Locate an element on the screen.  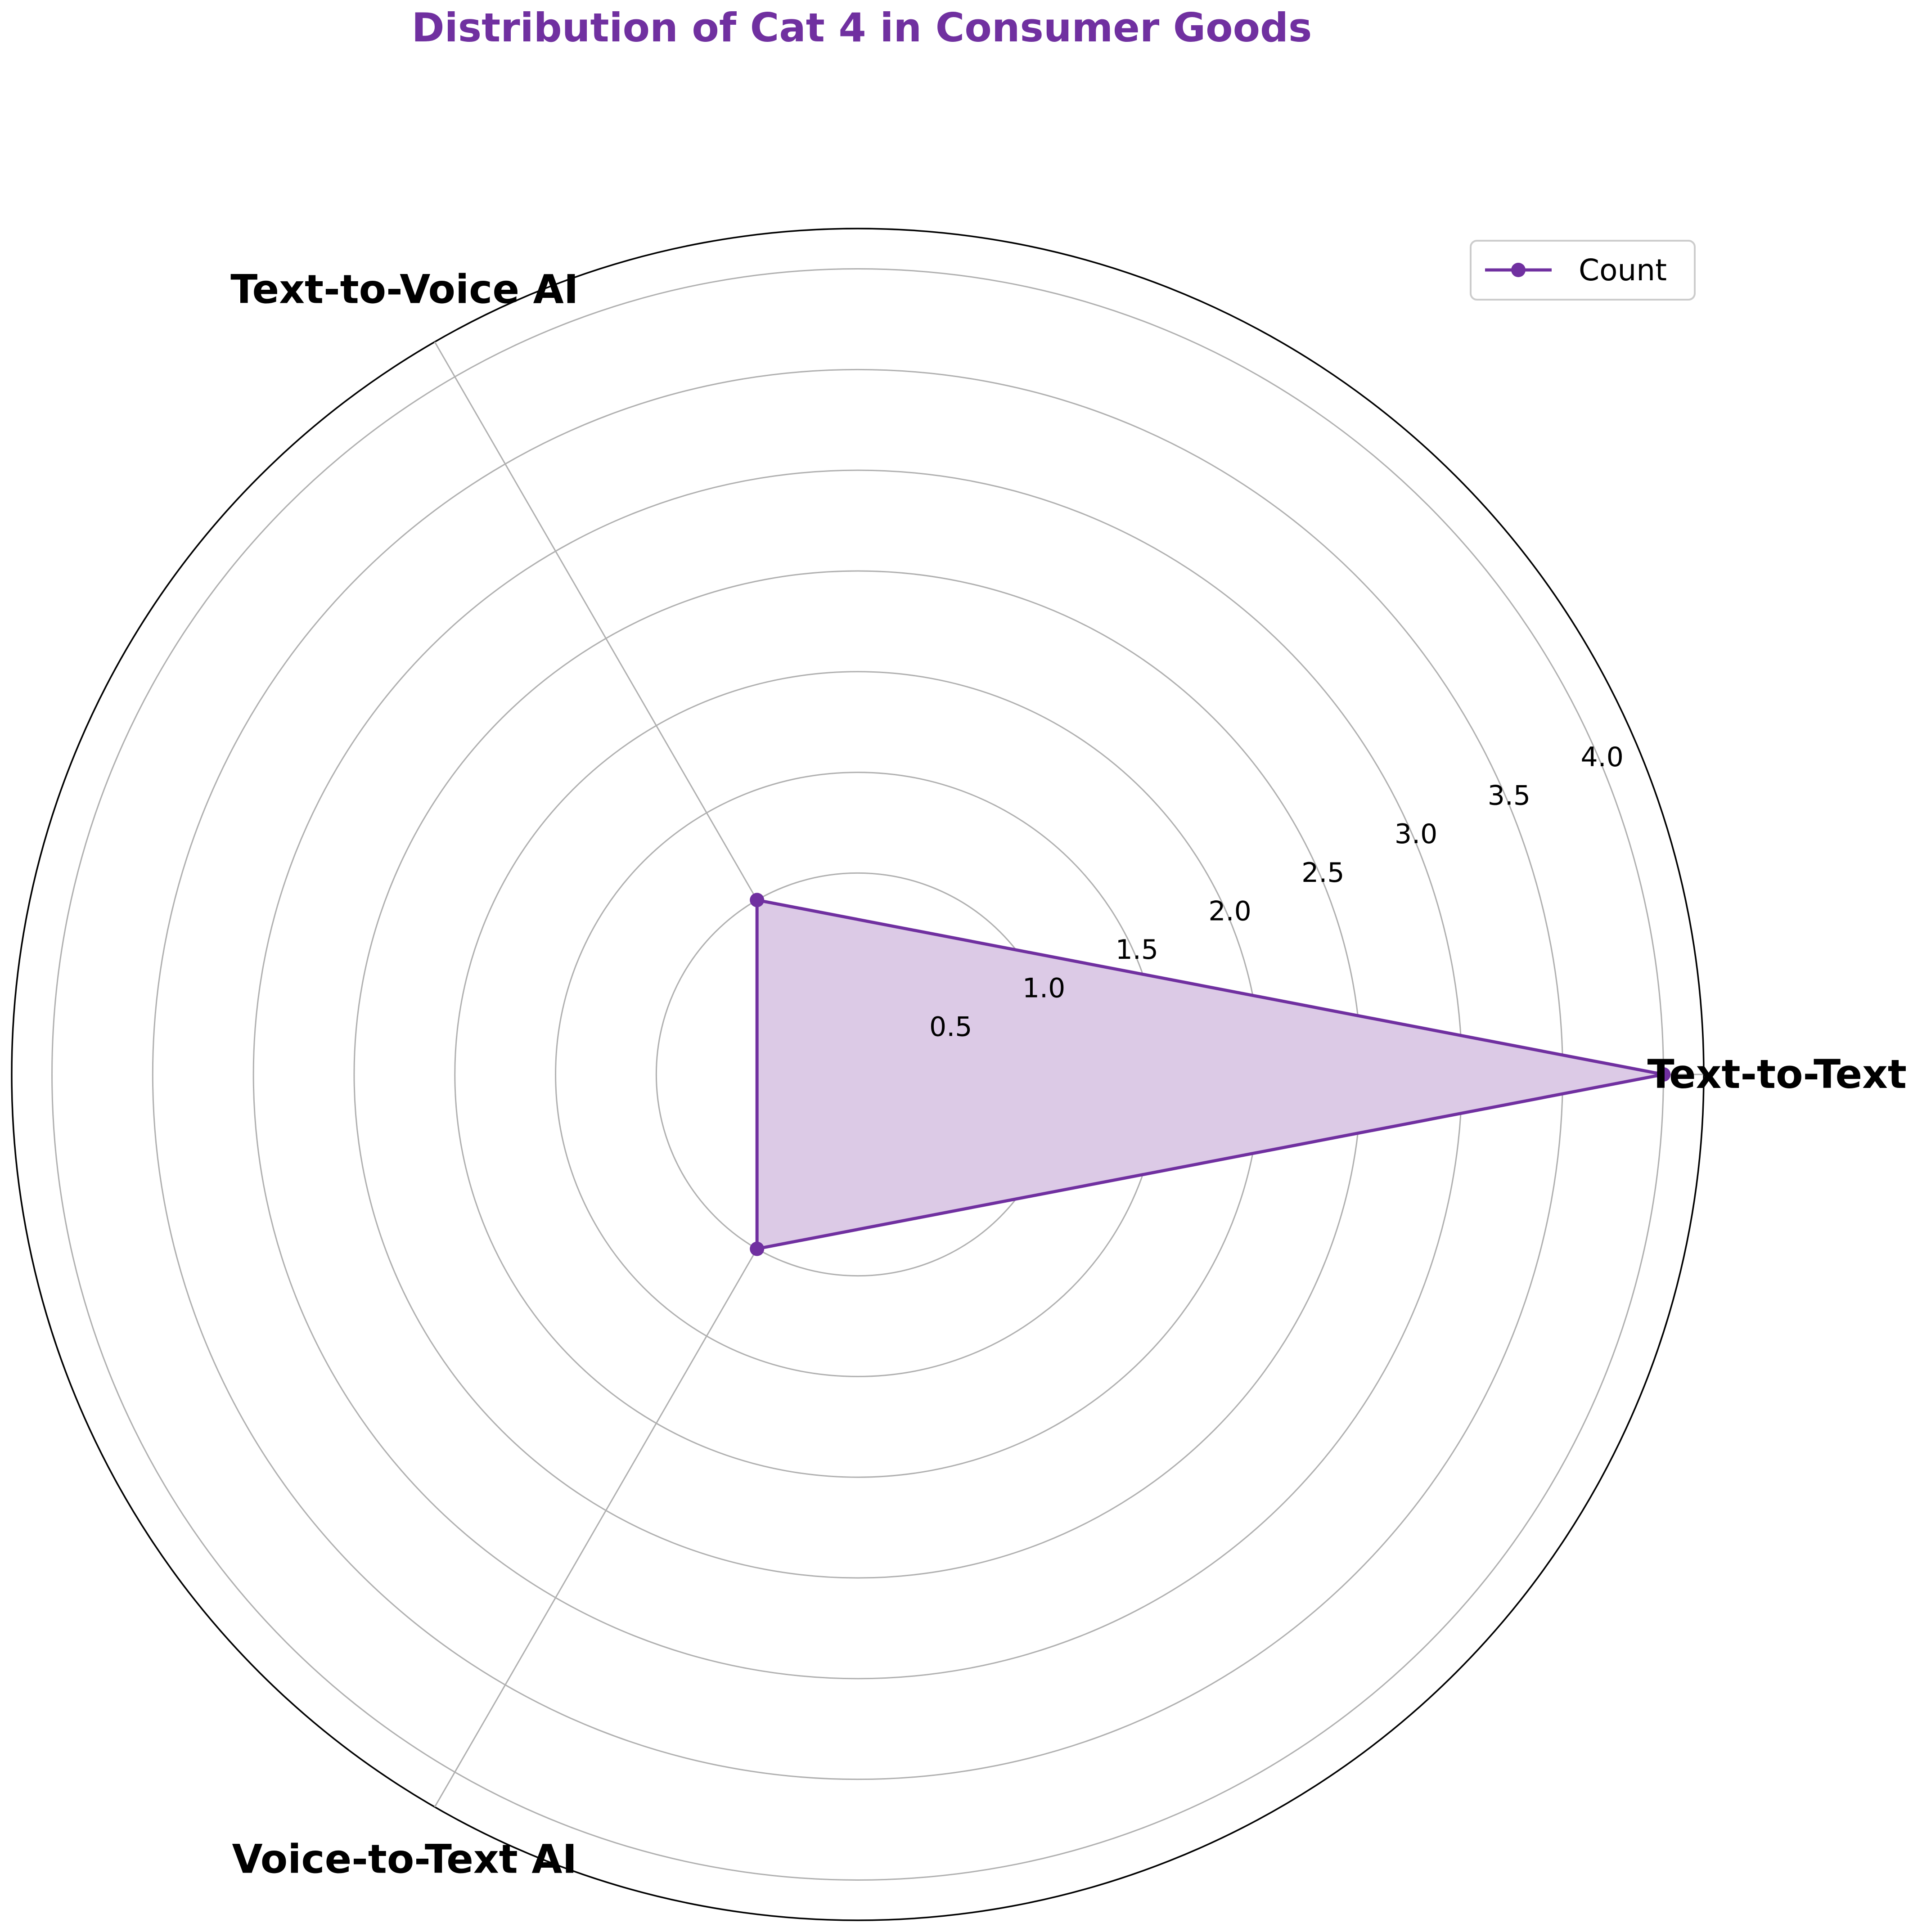
chart-title: Distribution of Cat 4 in Consumer Goods is located at coordinates (862, 27).